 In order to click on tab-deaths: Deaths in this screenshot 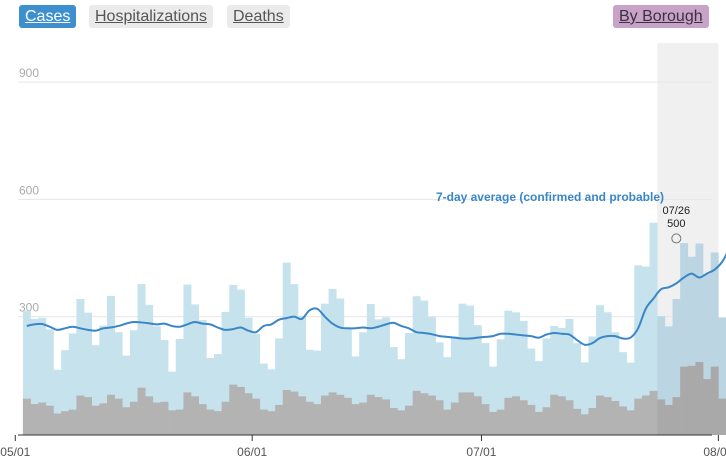, I will do `click(258, 16)`.